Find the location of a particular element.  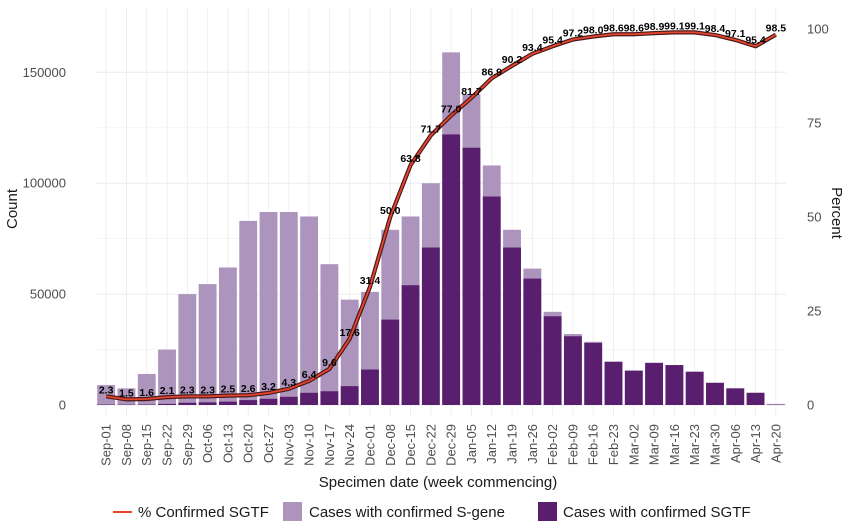

percent-data-label: 77.0 is located at coordinates (451, 109).